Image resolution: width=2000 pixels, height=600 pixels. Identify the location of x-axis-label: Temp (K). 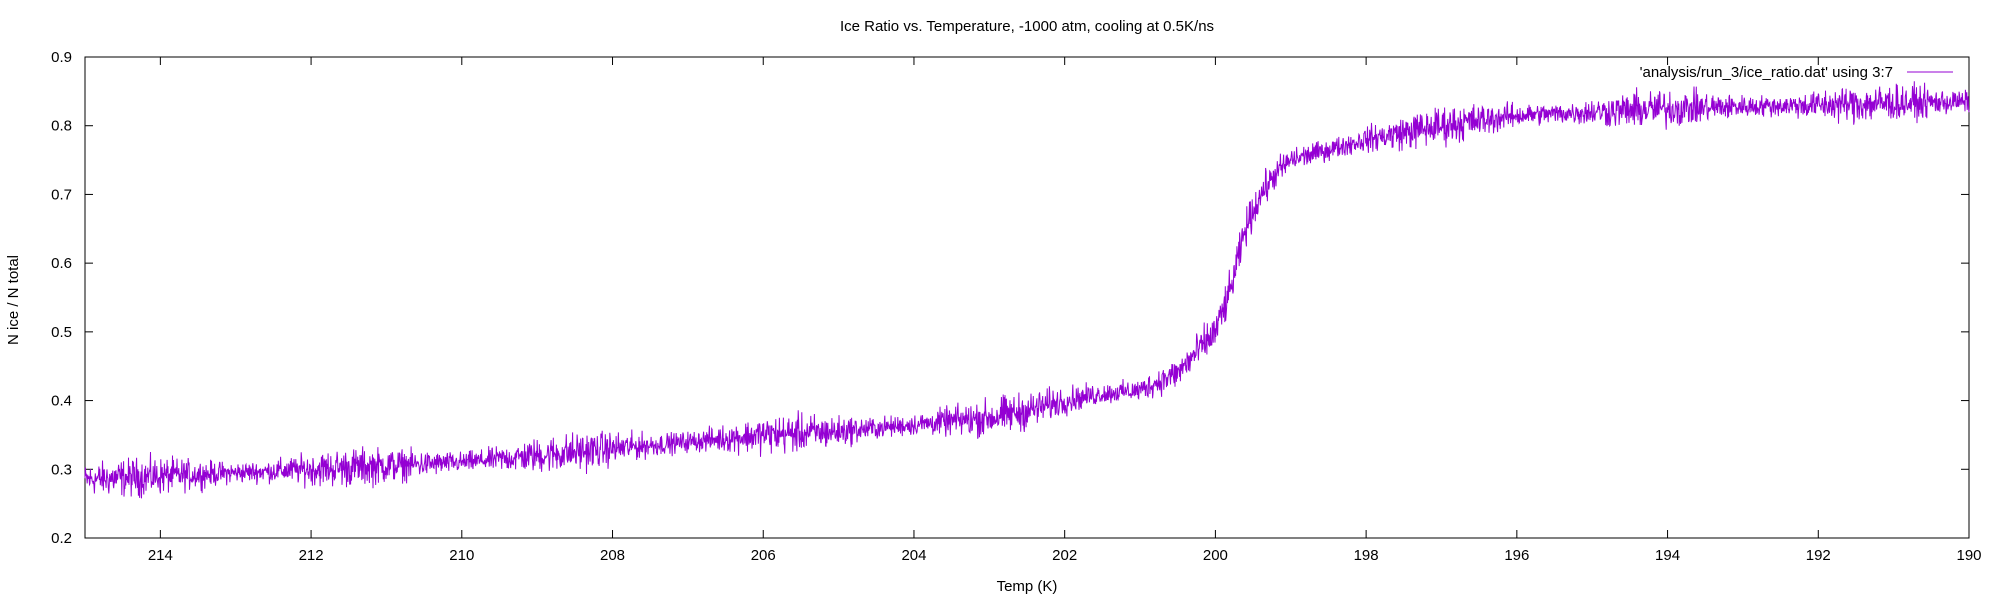
(1027, 586).